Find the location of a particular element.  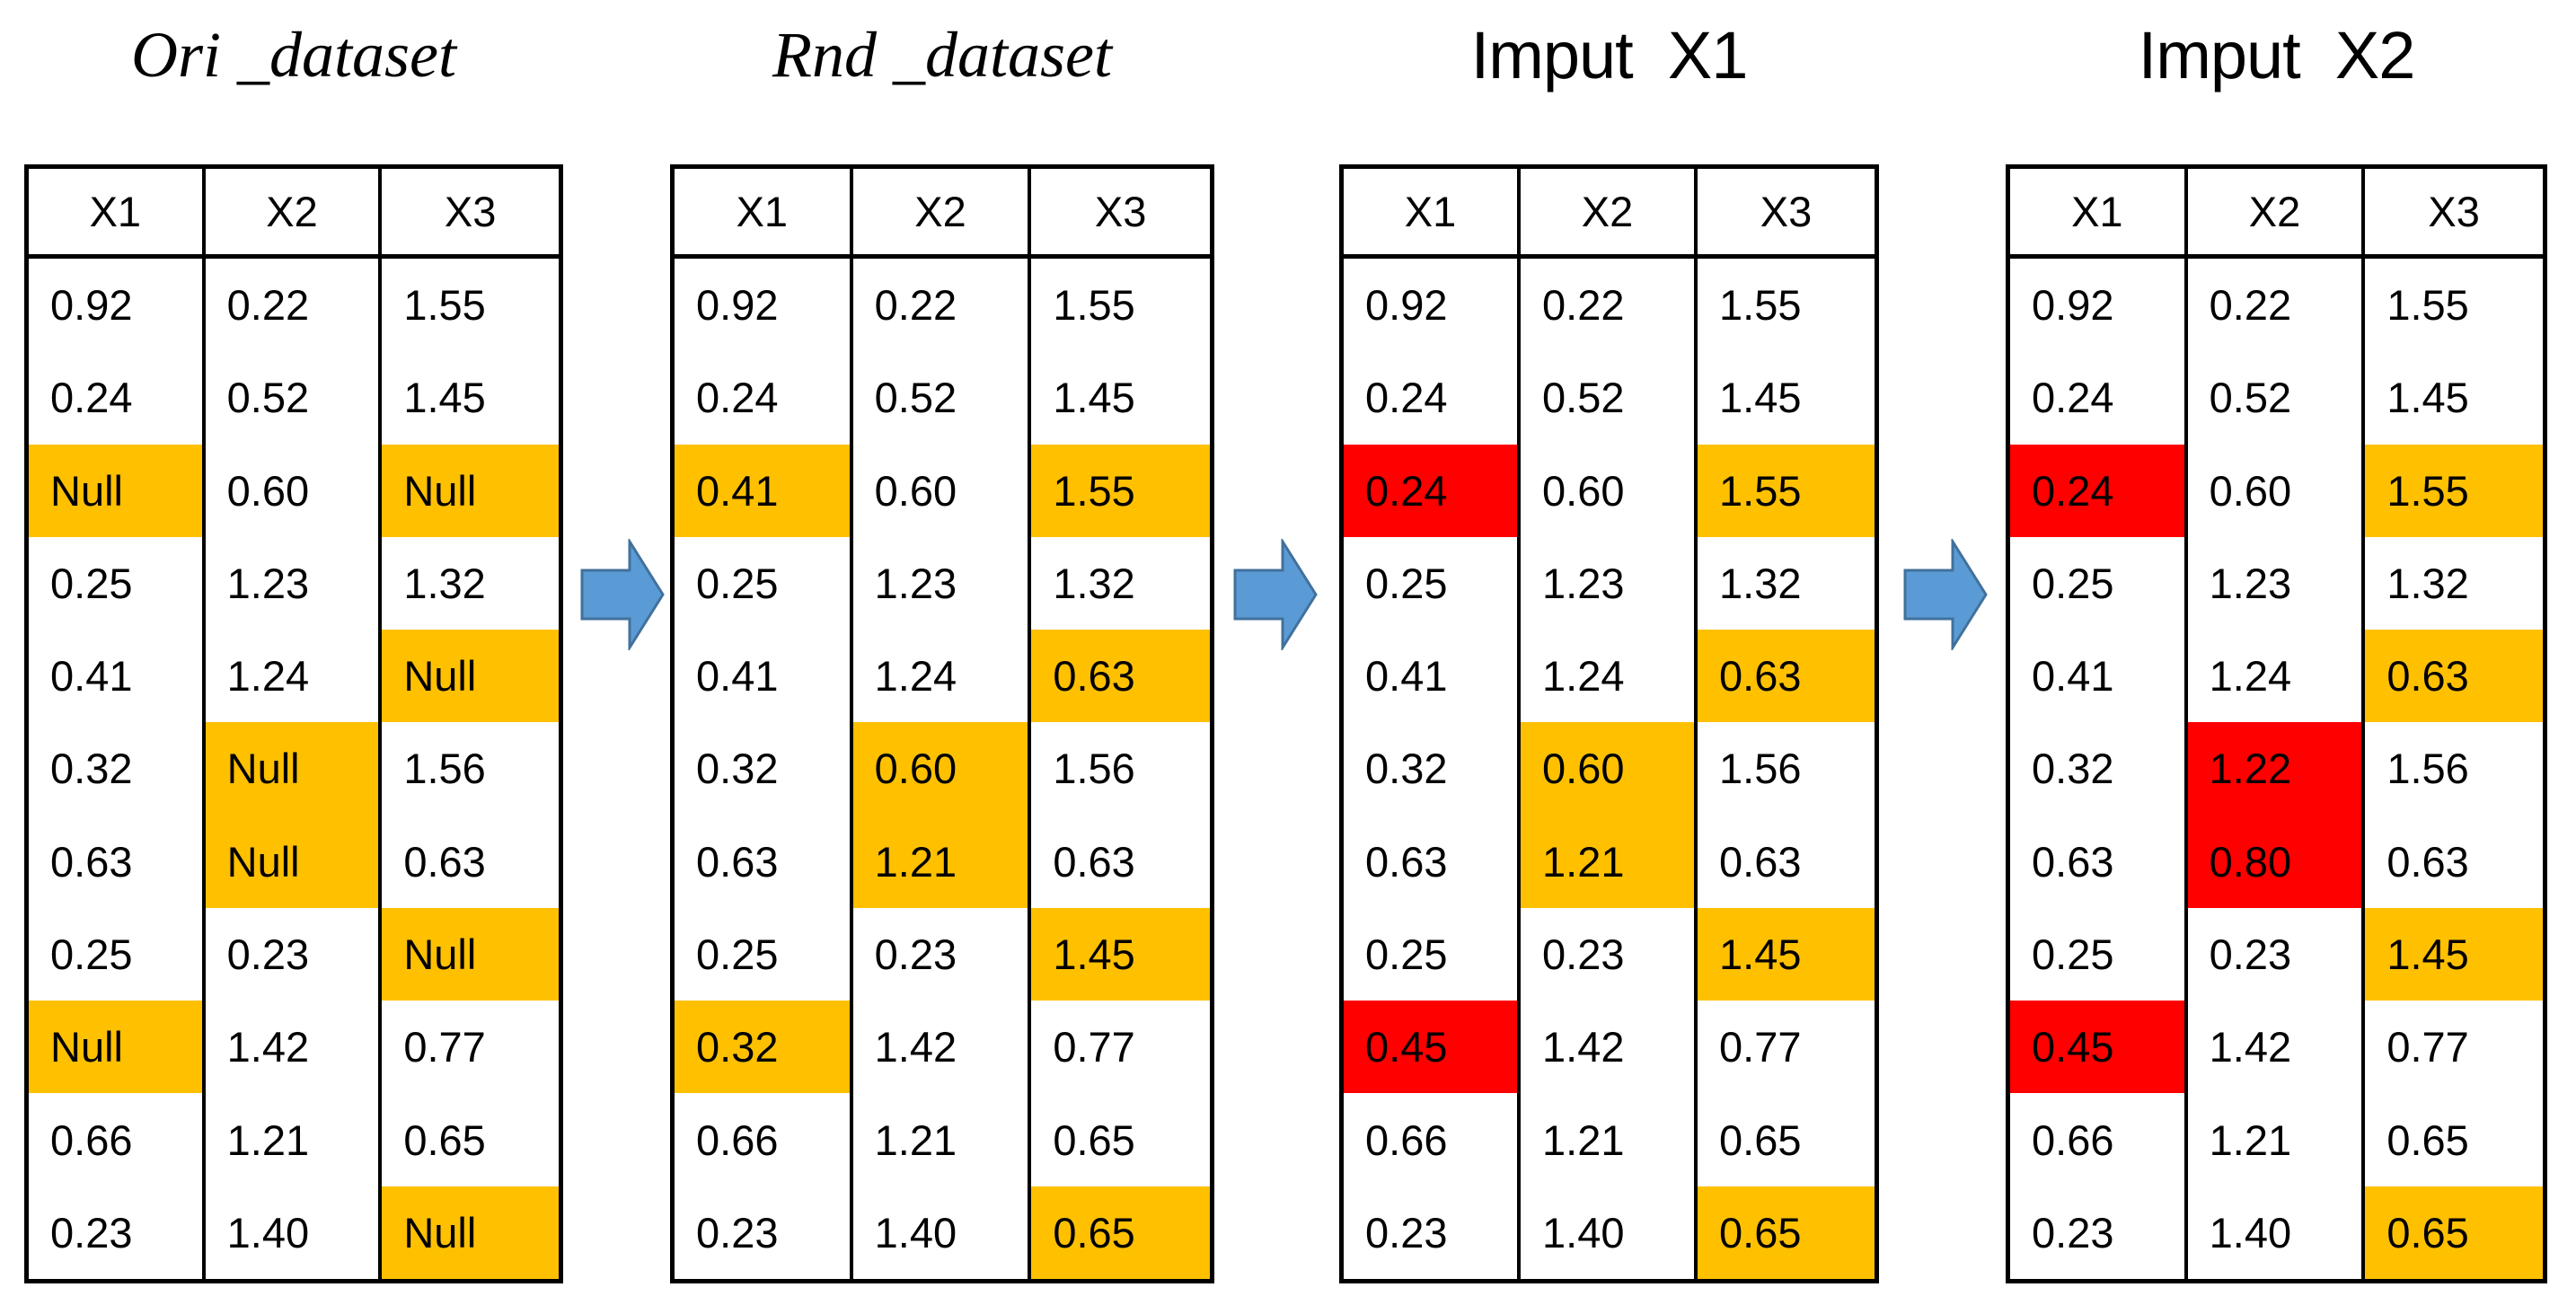

table-cell: 1.22 is located at coordinates (2276, 769).